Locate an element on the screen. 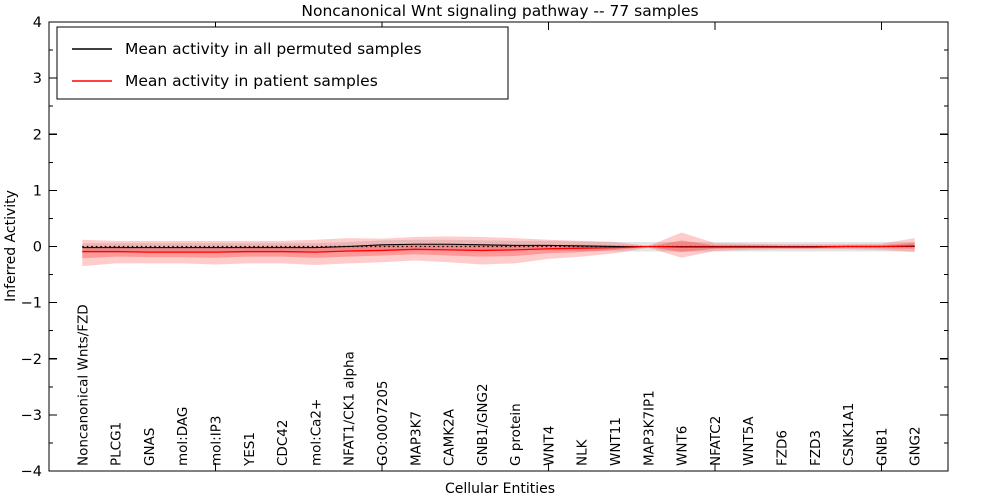 The width and height of the screenshot is (1000, 500). entity-label: NLK is located at coordinates (583, 452).